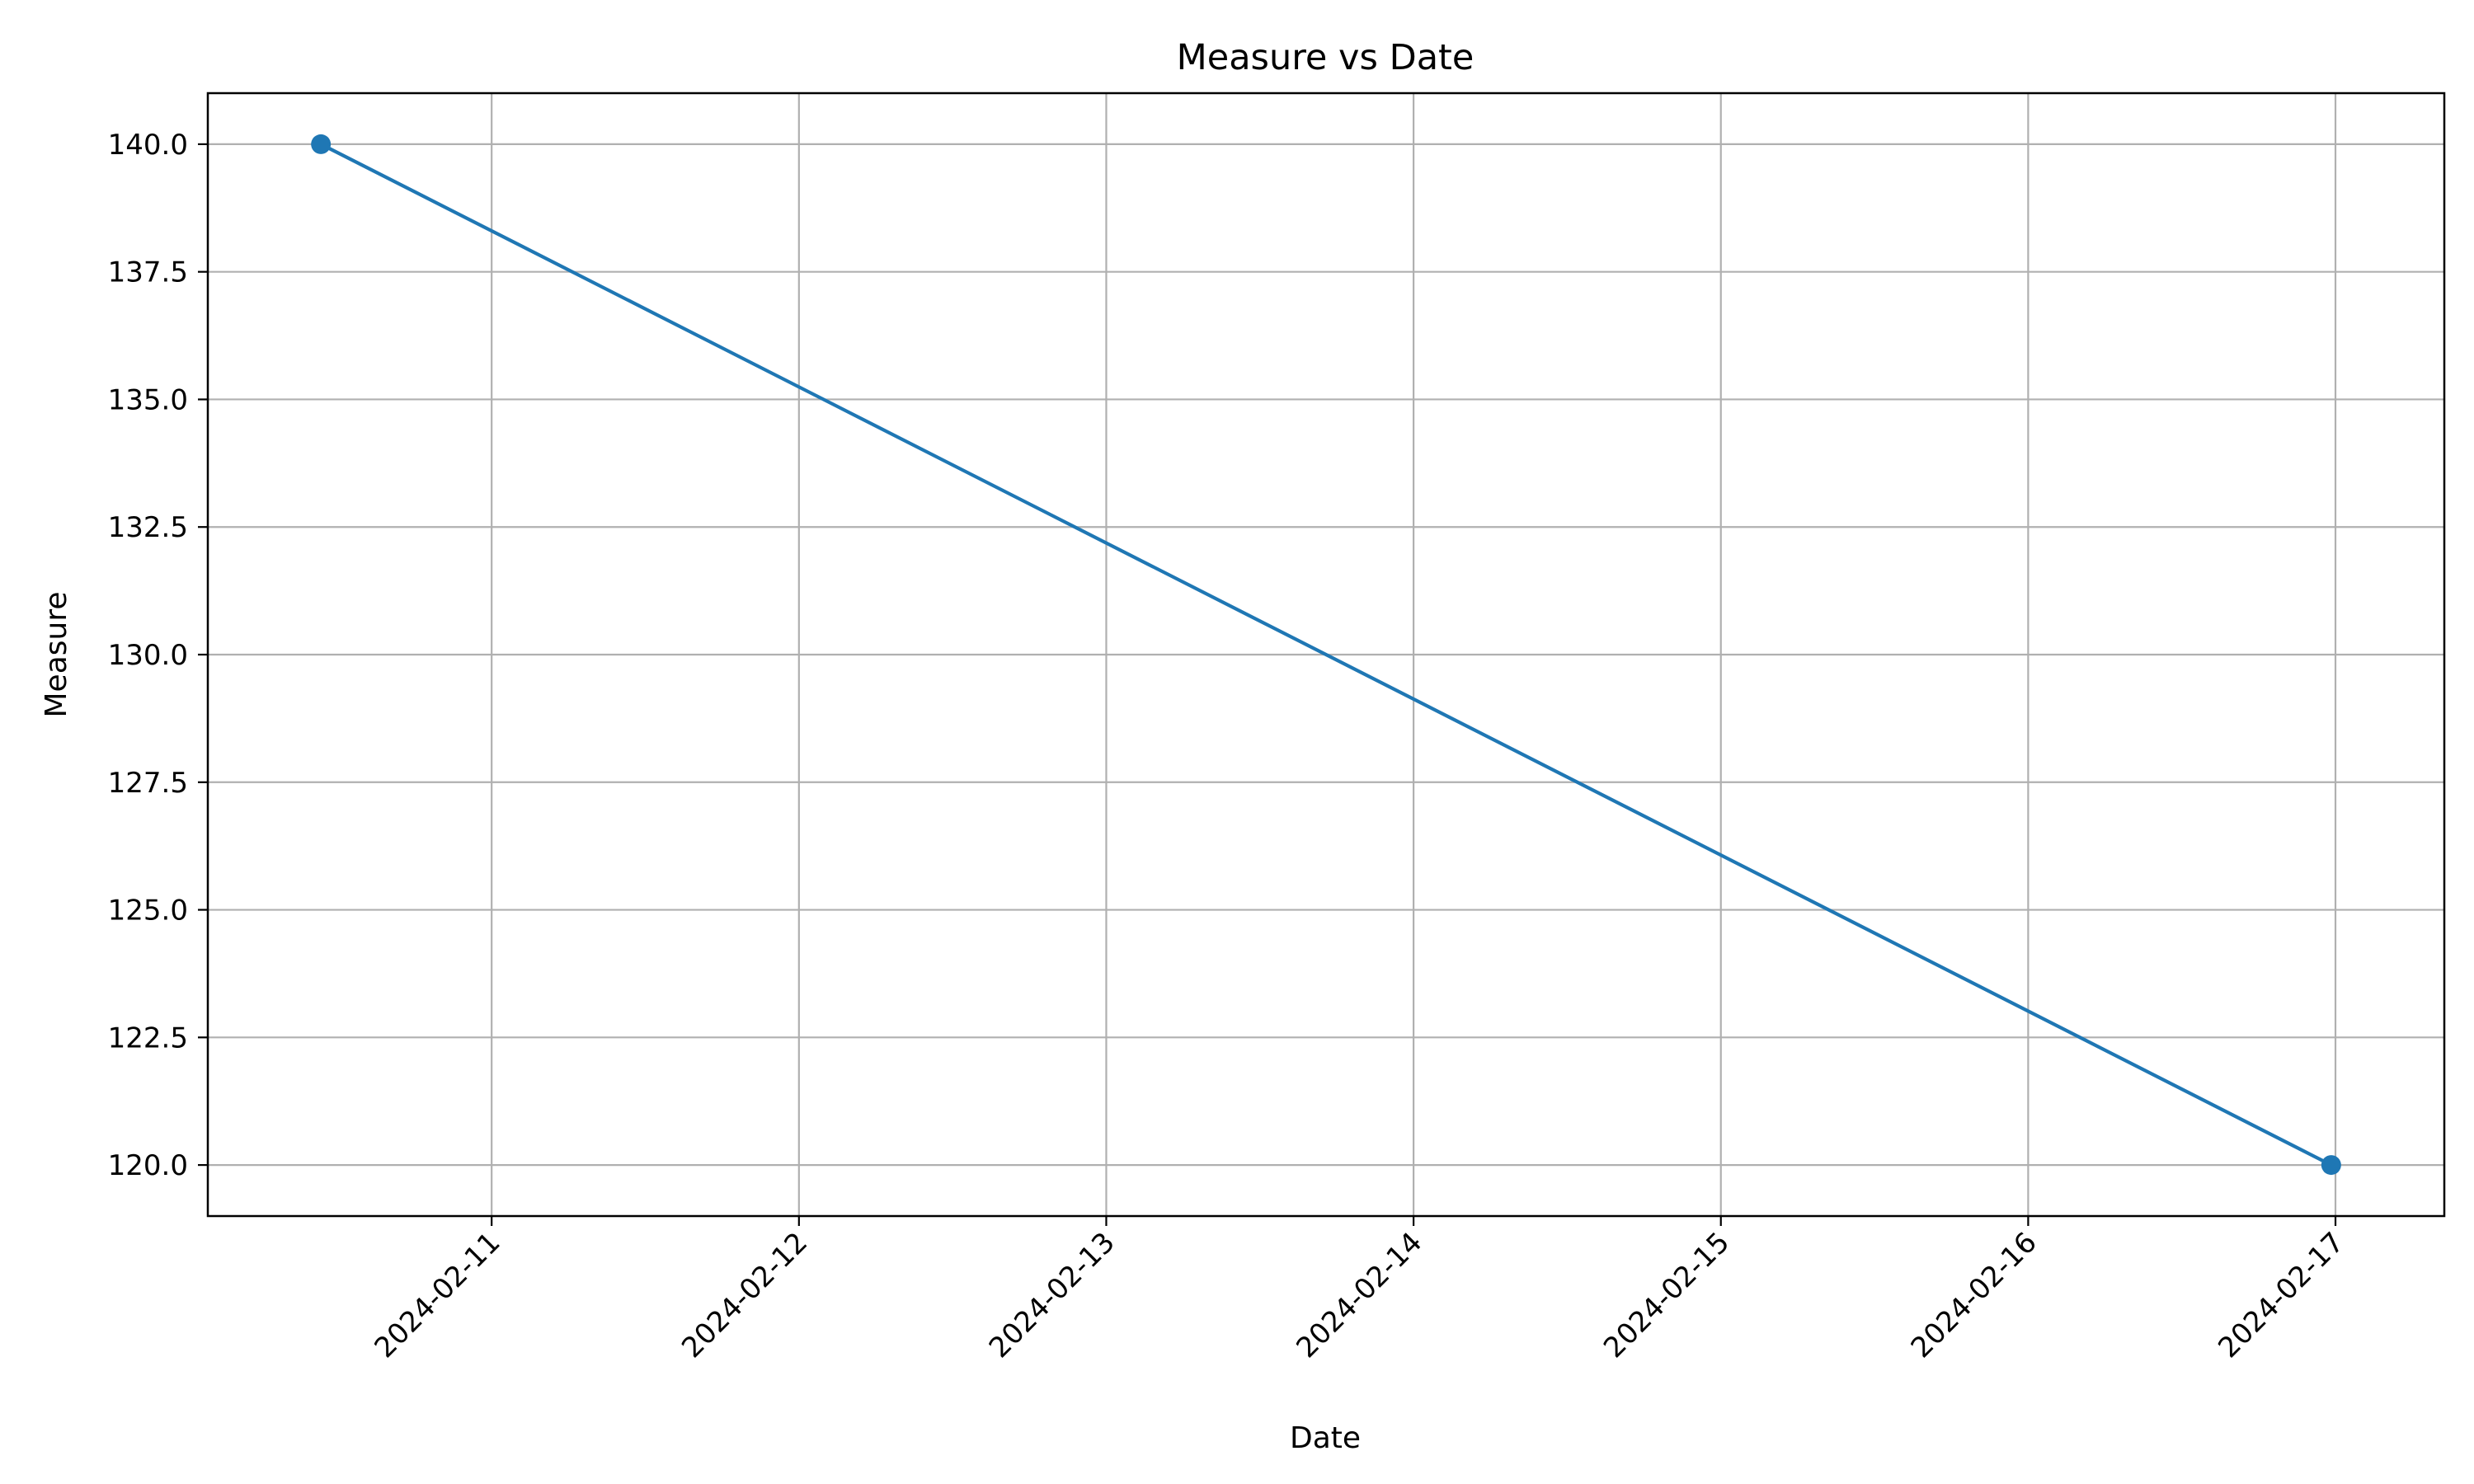 The image size is (2474, 1484). Describe the element at coordinates (148, 527) in the screenshot. I see `y-tick-label: 132.5` at that location.